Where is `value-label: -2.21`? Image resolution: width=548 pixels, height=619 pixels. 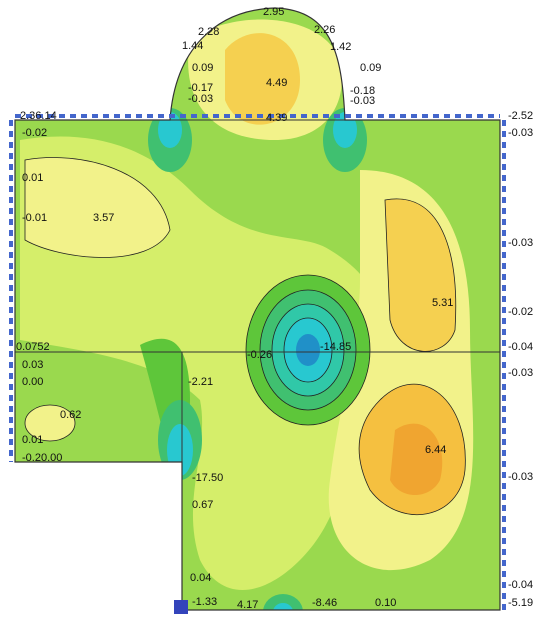 value-label: -2.21 is located at coordinates (200, 382).